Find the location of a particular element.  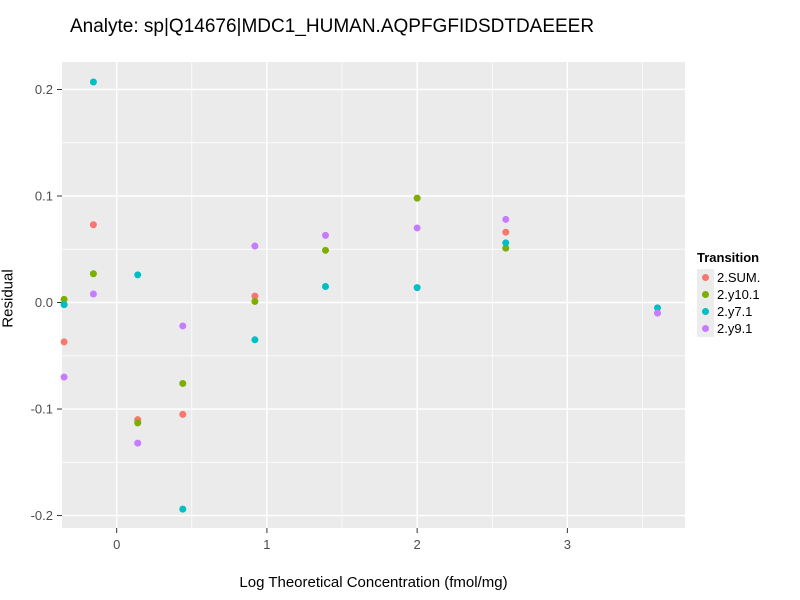

legend-item-label: 2.SUM. is located at coordinates (739, 277).